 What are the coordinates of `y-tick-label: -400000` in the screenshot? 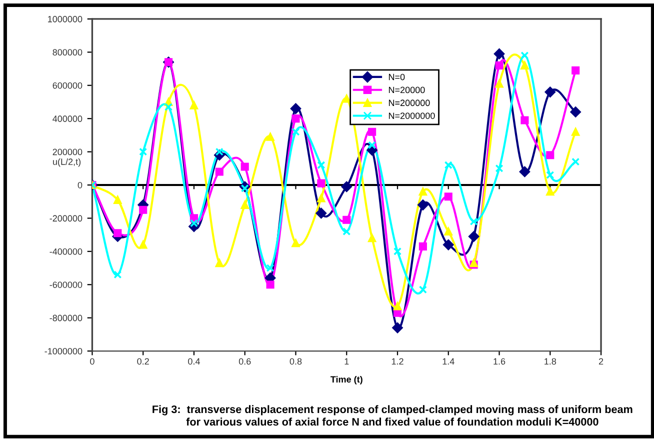 It's located at (66, 251).